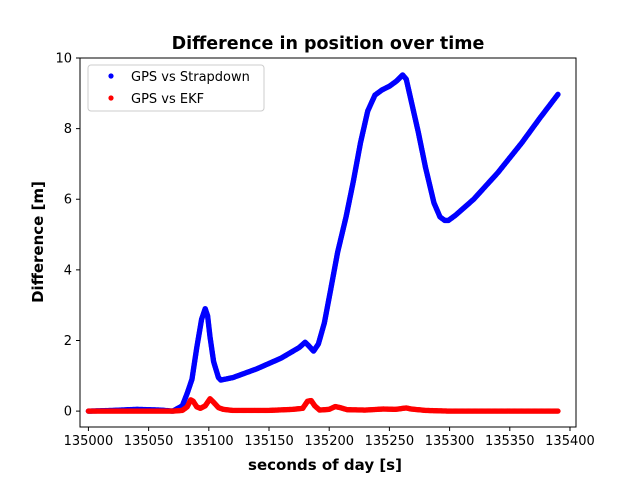 The width and height of the screenshot is (640, 480). Describe the element at coordinates (149, 441) in the screenshot. I see `x-tick-label: 135050` at that location.